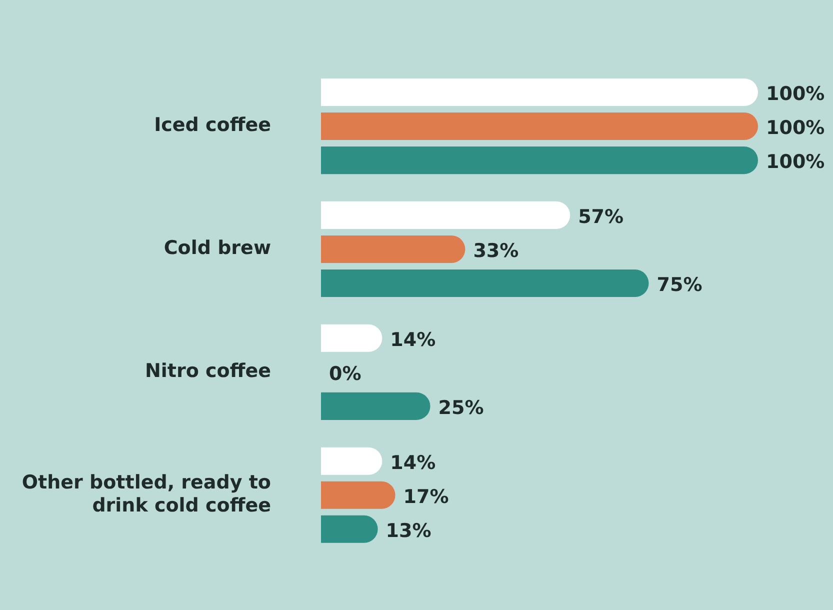  I want to click on y-tick-label: Cold brew, so click(217, 248).